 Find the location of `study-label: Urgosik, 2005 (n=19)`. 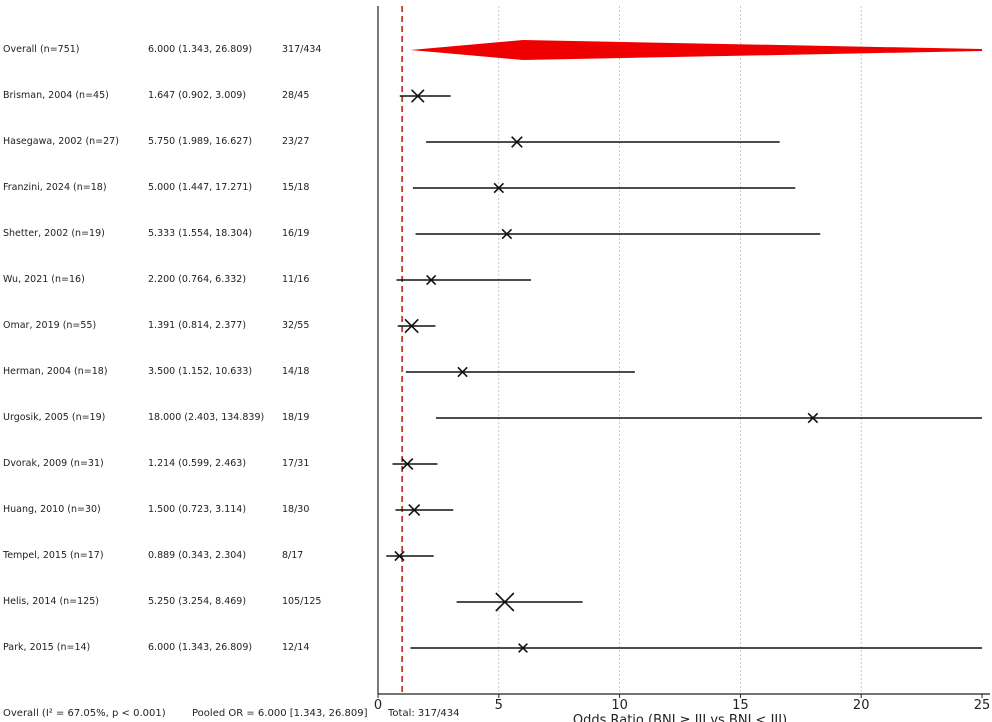

study-label: Urgosik, 2005 (n=19) is located at coordinates (54, 417).